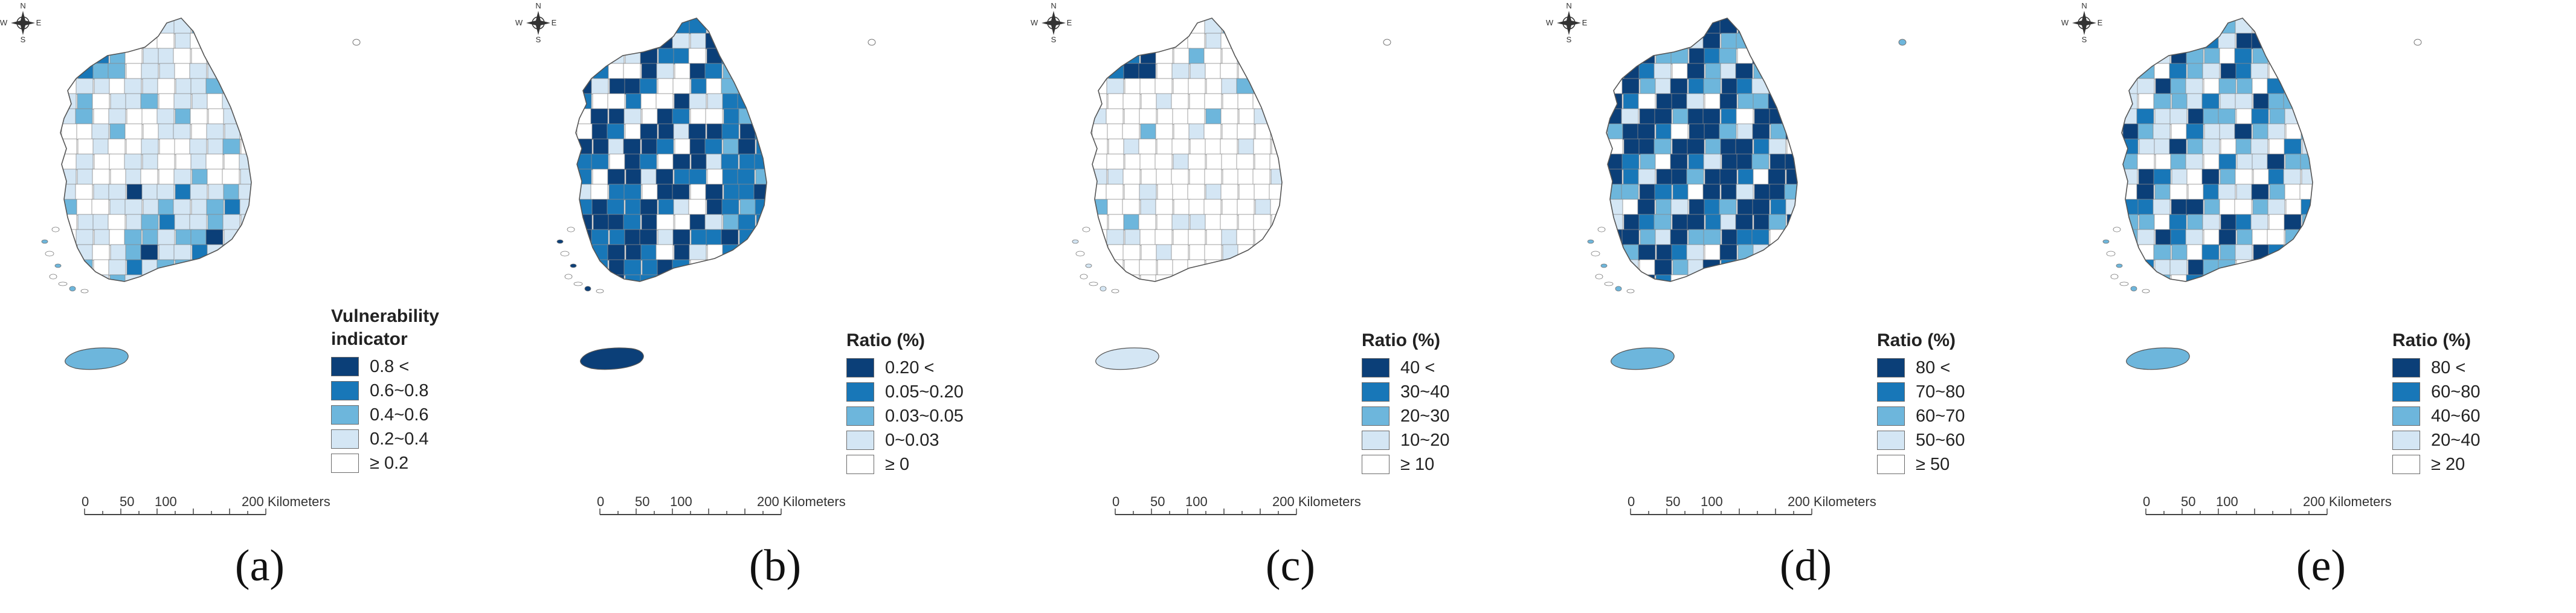 The width and height of the screenshot is (2576, 613). Describe the element at coordinates (421, 439) in the screenshot. I see `legend-item: 0.2~0.4` at that location.